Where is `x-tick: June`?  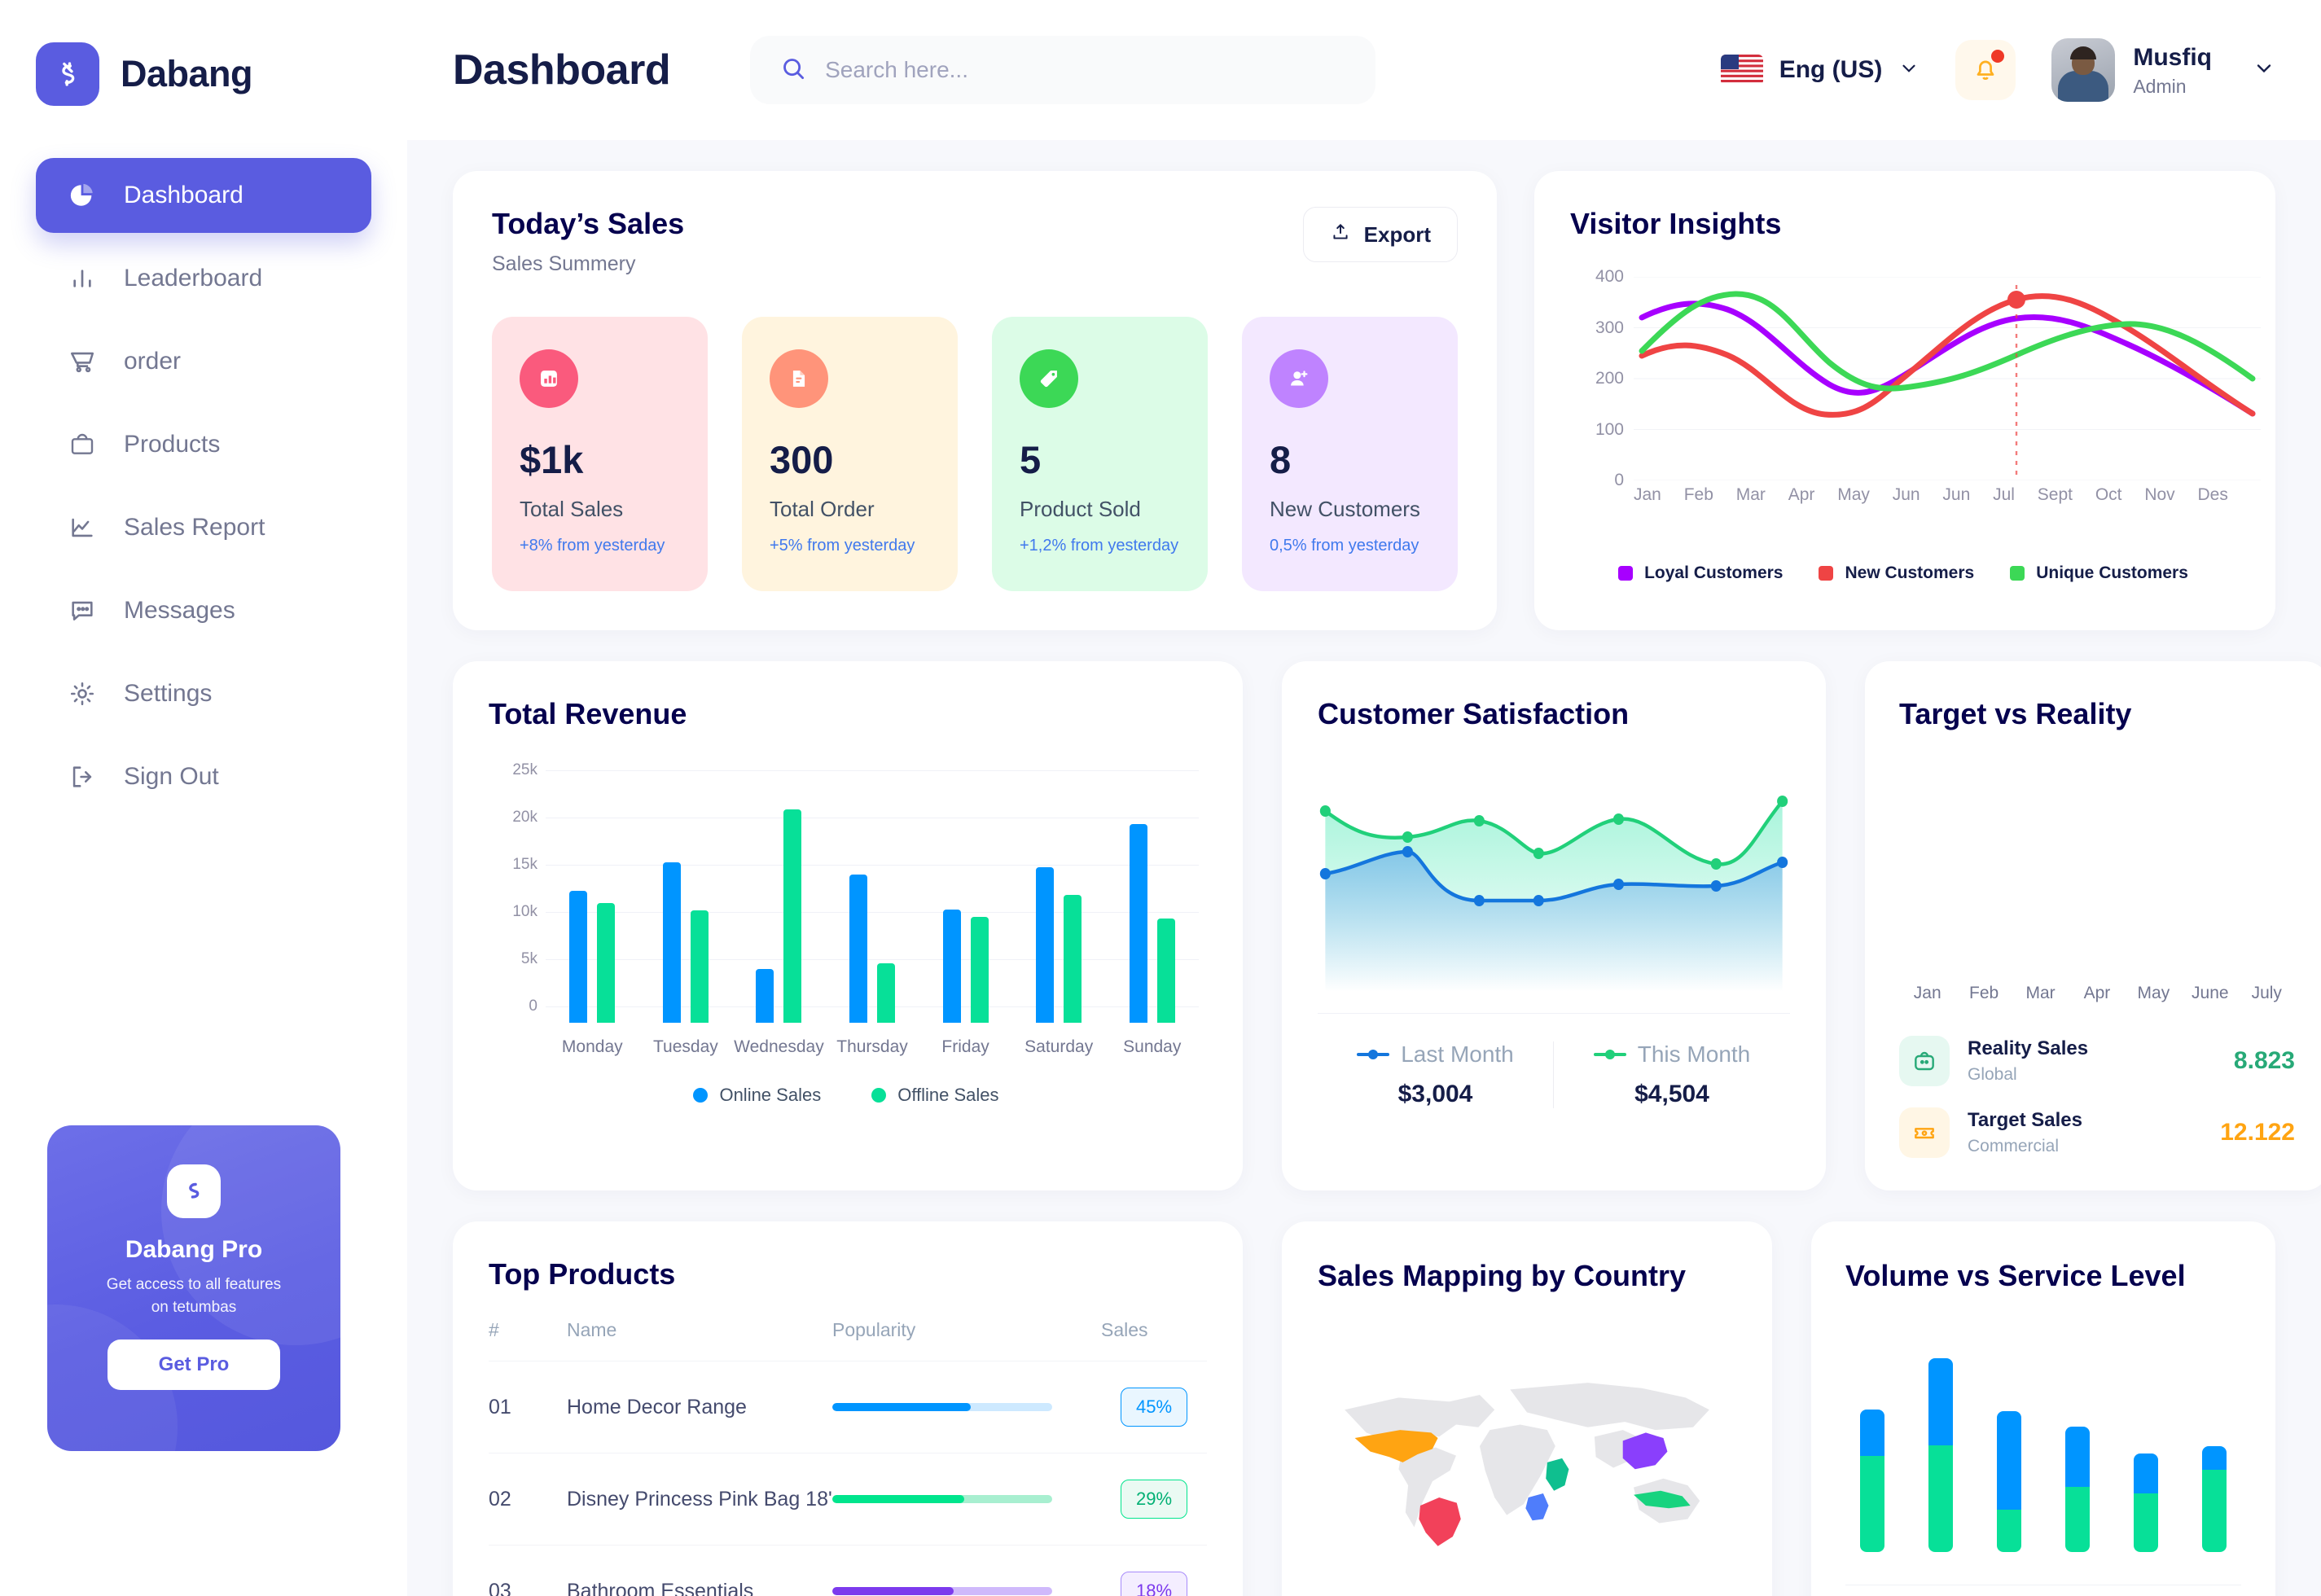 x-tick: June is located at coordinates (2210, 993).